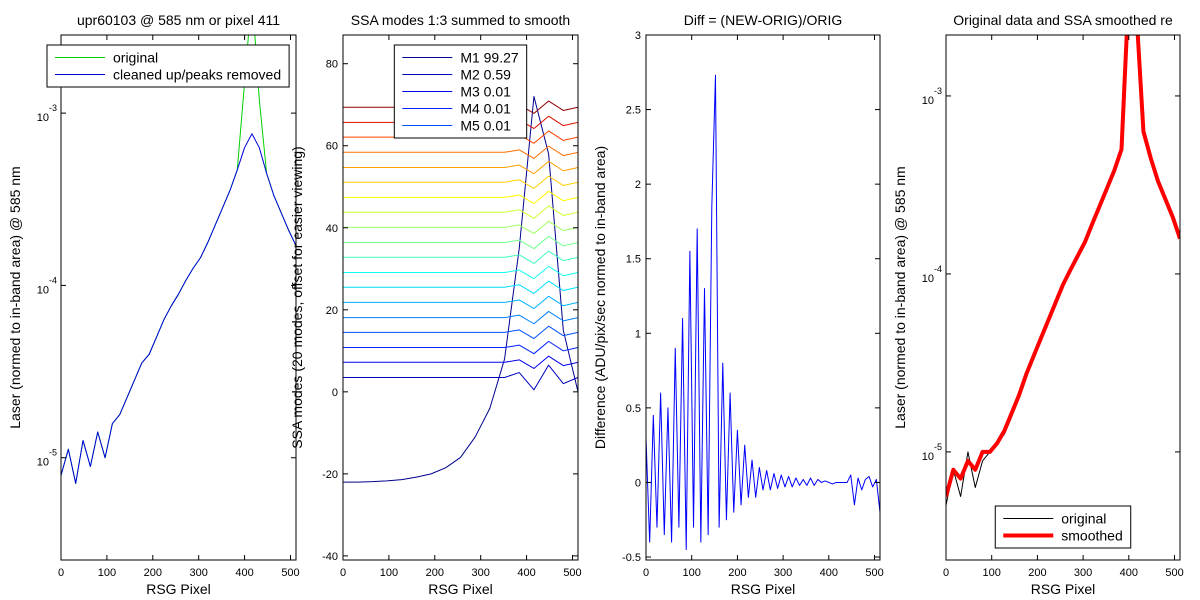  What do you see at coordinates (633, 260) in the screenshot?
I see `y-tick-label: 1.5` at bounding box center [633, 260].